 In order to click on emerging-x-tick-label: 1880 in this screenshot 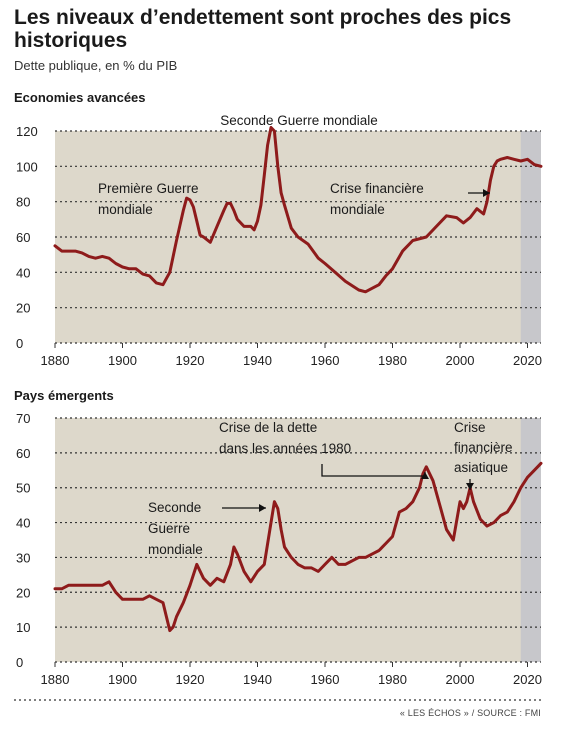, I will do `click(55, 679)`.